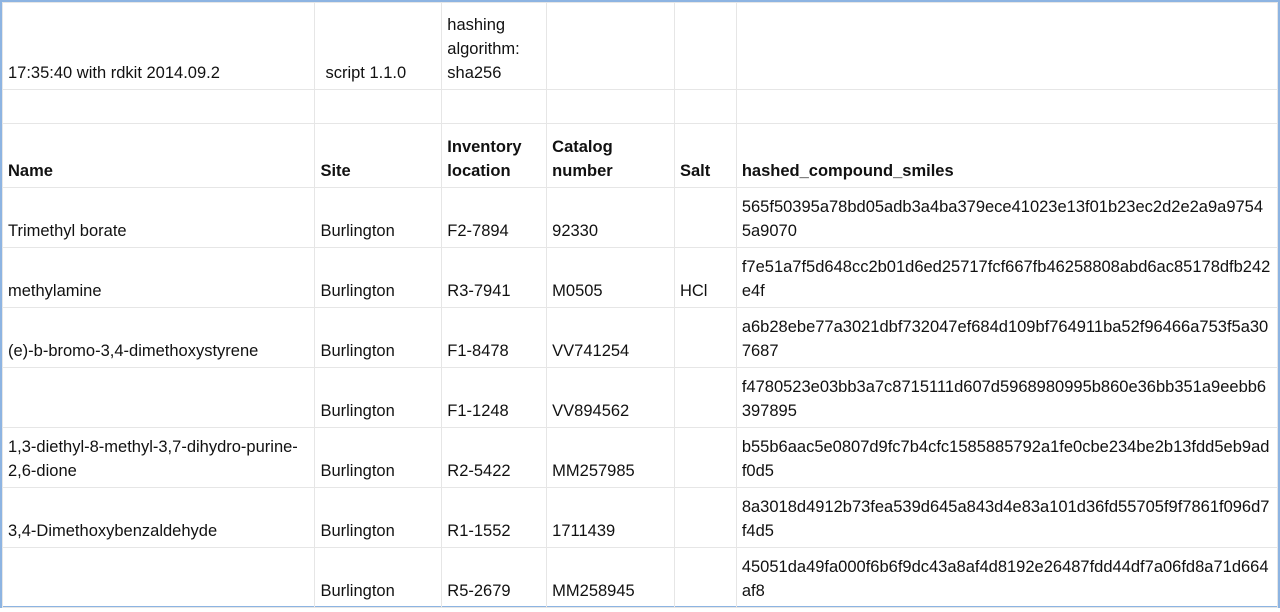 Image resolution: width=1280 pixels, height=612 pixels. What do you see at coordinates (158, 217) in the screenshot?
I see `name-cell: Trimethyl borate` at bounding box center [158, 217].